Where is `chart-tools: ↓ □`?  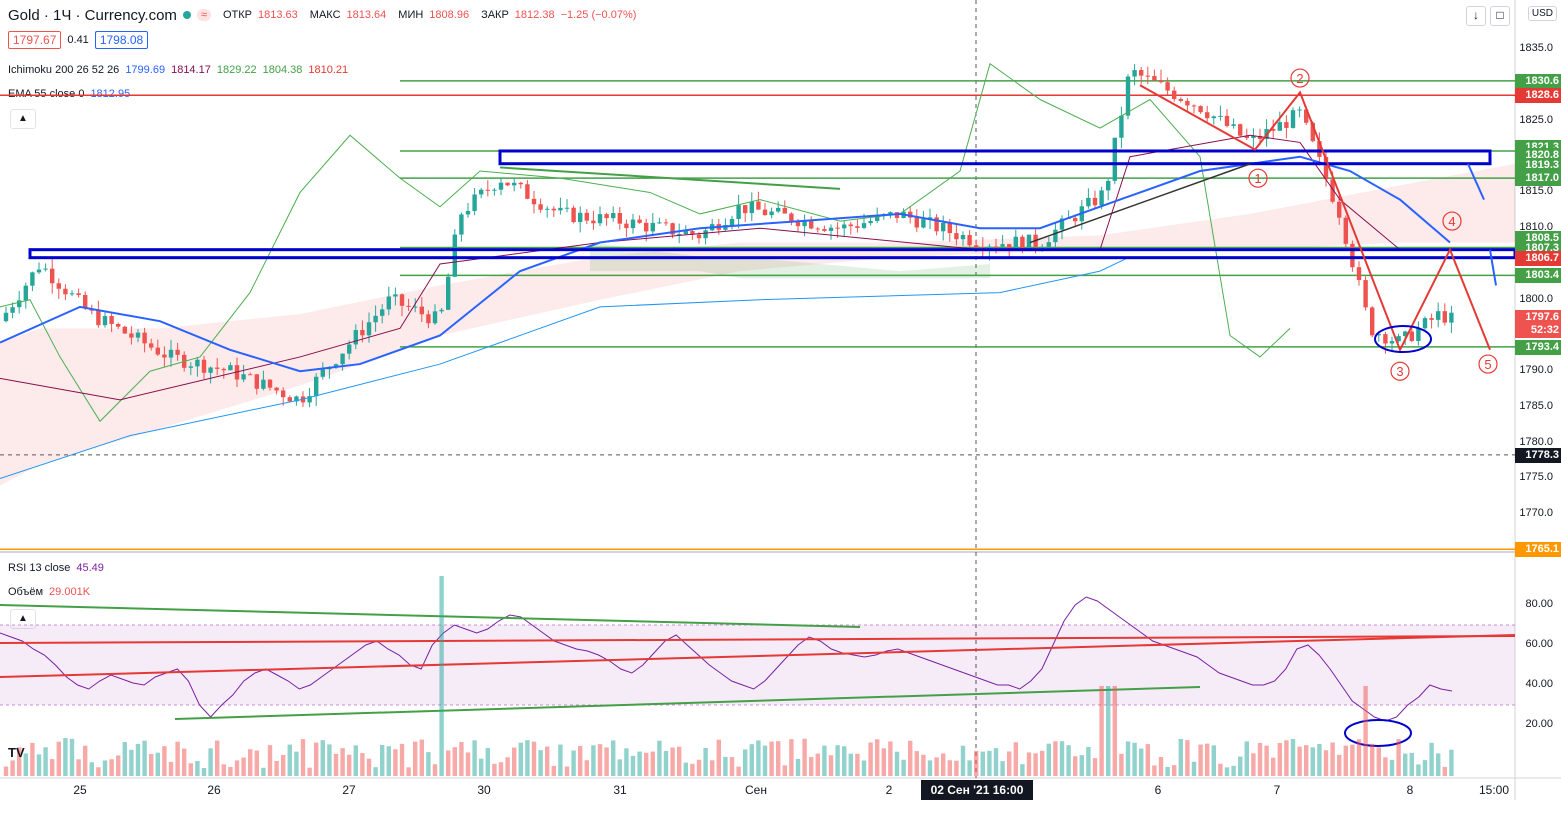
chart-tools: ↓ □ is located at coordinates (1488, 16).